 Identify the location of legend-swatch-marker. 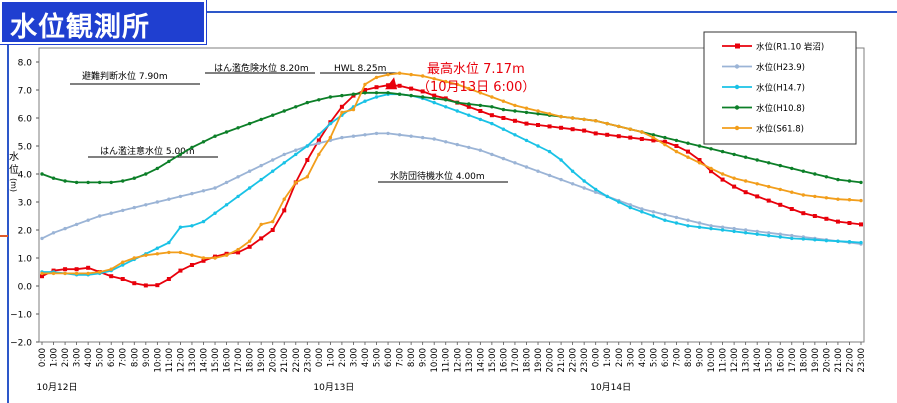
(737, 107).